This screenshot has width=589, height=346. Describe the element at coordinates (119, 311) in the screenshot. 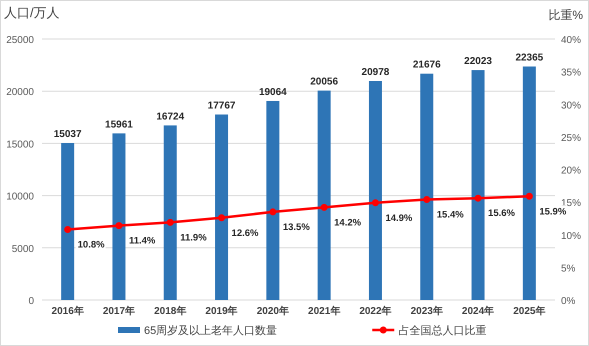

I see `x-tick-label: 2017年` at that location.